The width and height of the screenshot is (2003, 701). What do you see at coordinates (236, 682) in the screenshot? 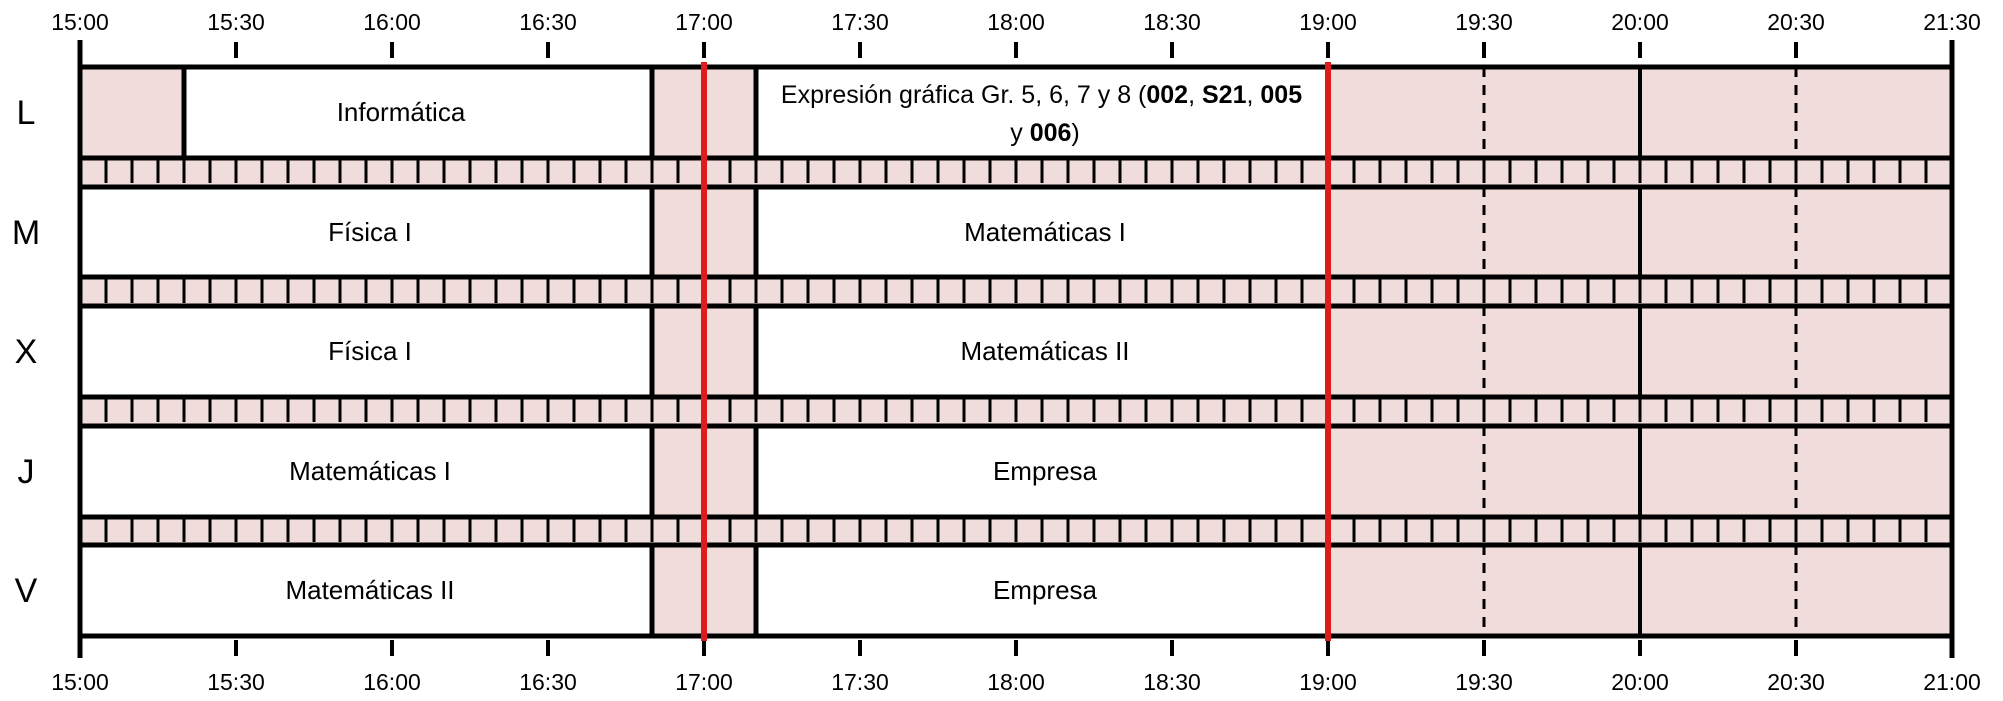
I see `time-label-bottom: 15:30` at bounding box center [236, 682].